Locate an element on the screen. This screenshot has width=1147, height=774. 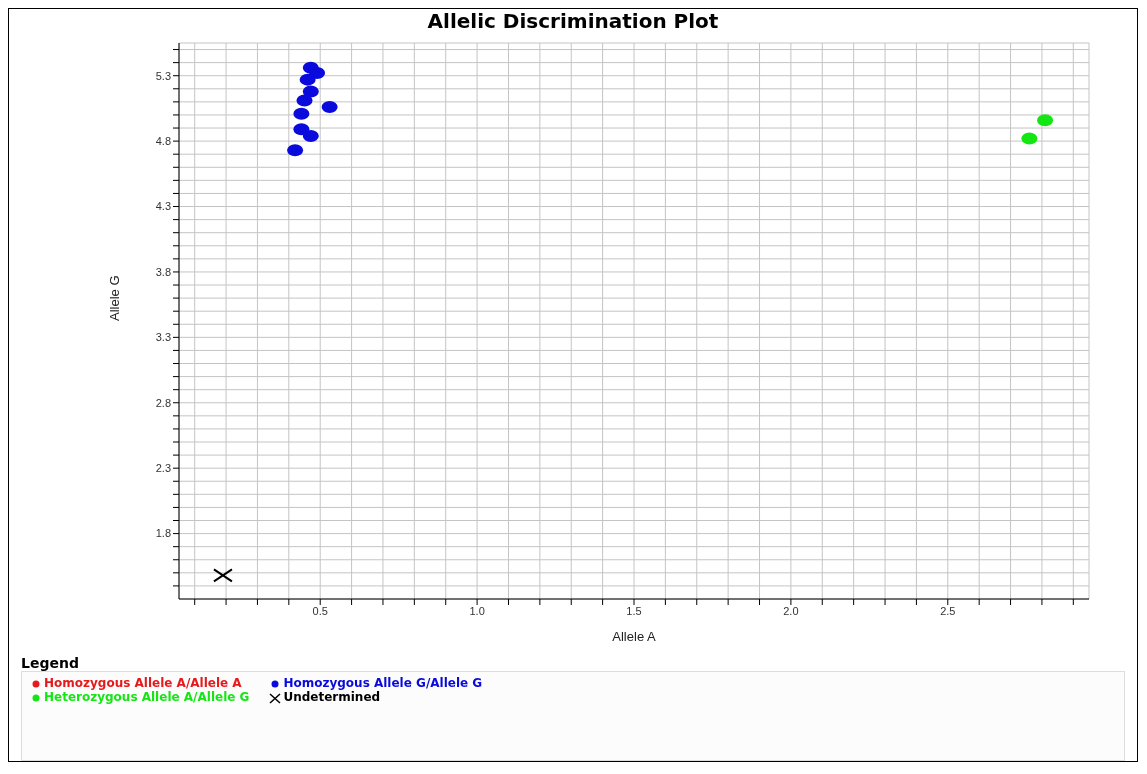
x-tick-label: 1.0 is located at coordinates (477, 610).